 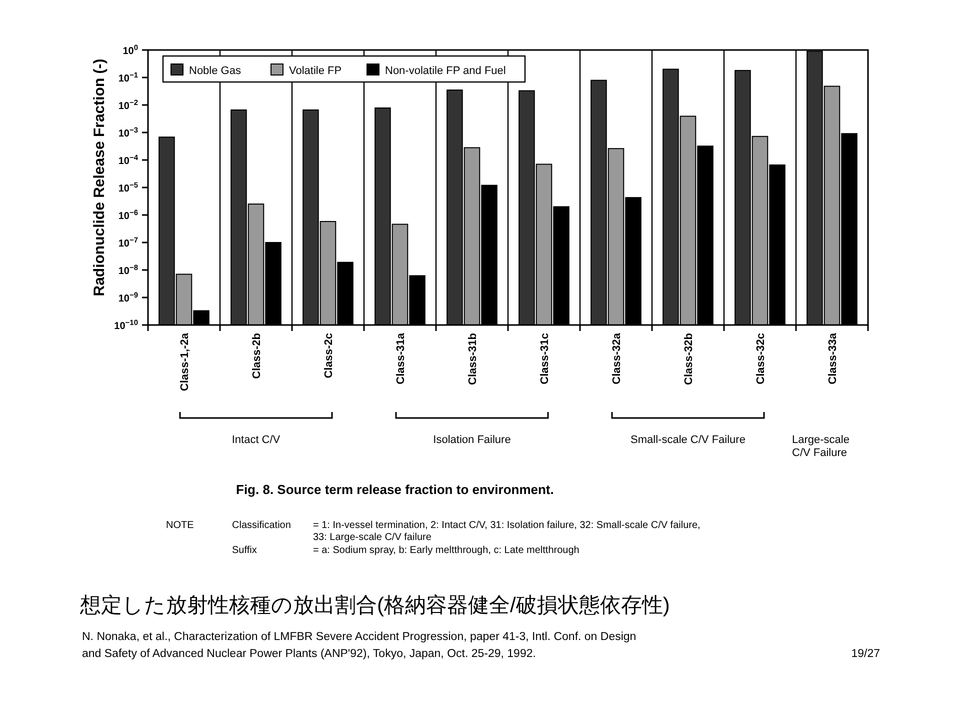 What do you see at coordinates (128, 77) in the screenshot?
I see `y-tick-label: 10$^{−1}$` at bounding box center [128, 77].